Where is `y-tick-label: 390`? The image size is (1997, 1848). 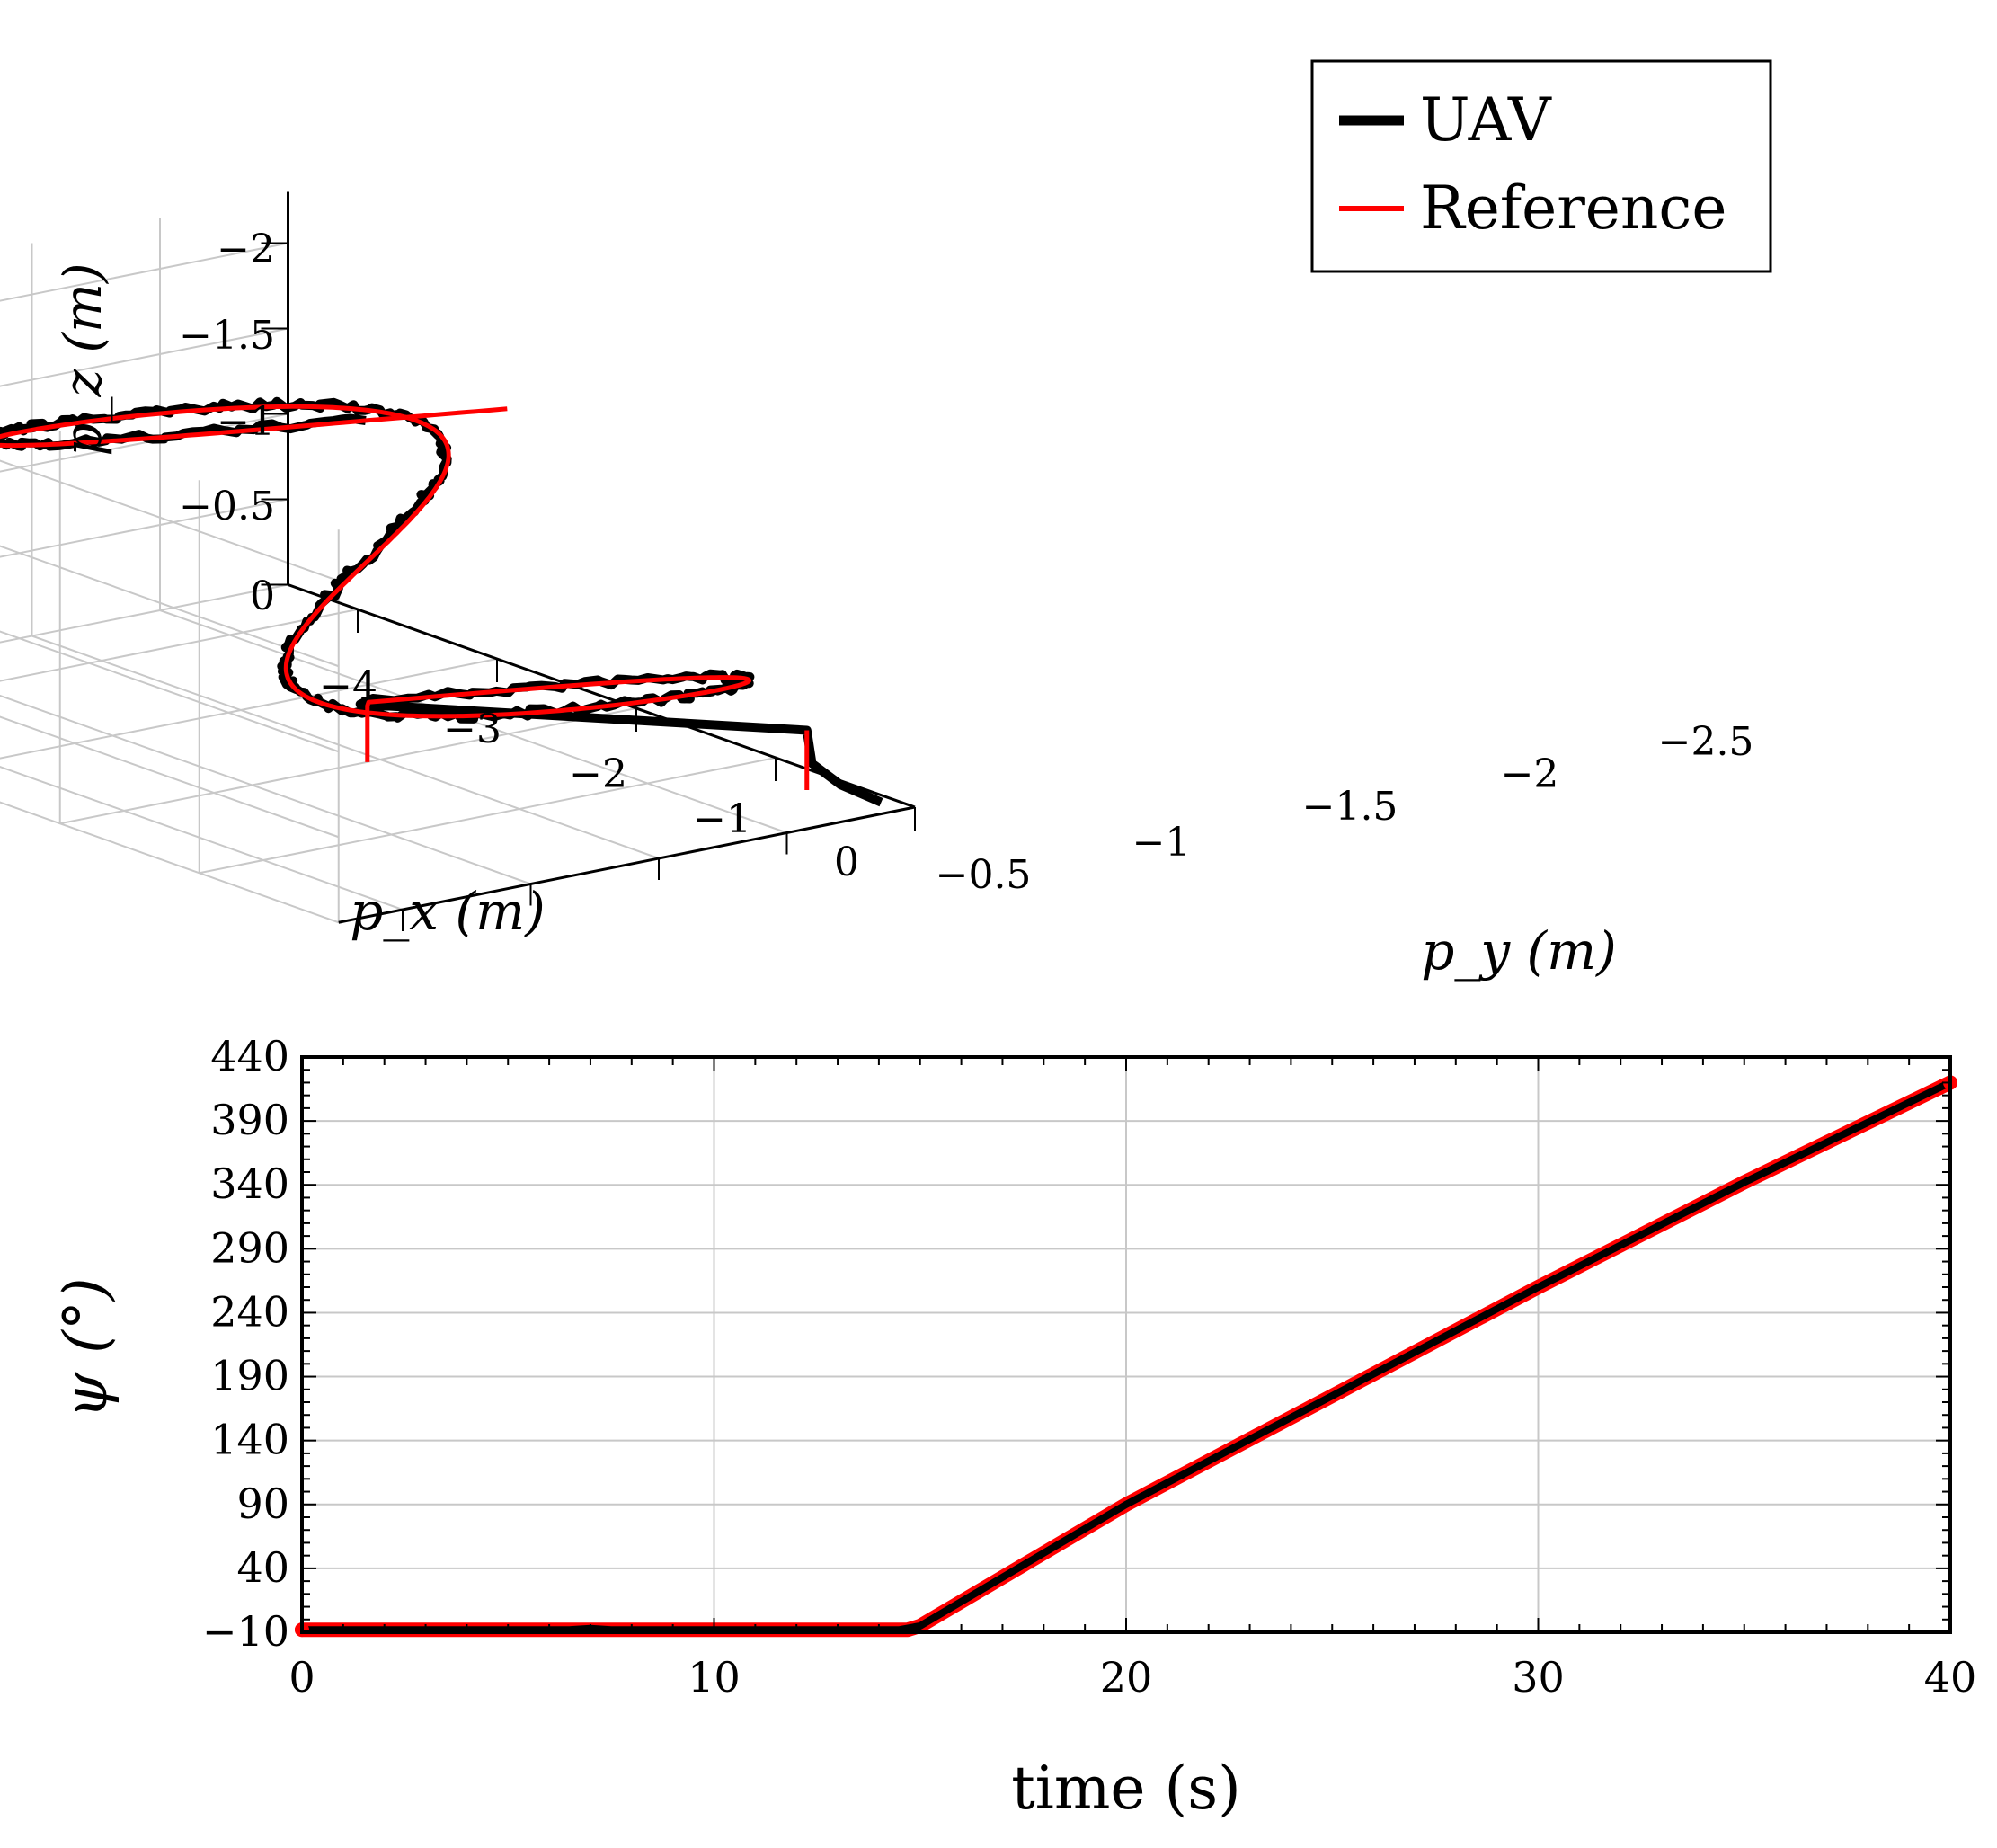 y-tick-label: 390 is located at coordinates (250, 1120).